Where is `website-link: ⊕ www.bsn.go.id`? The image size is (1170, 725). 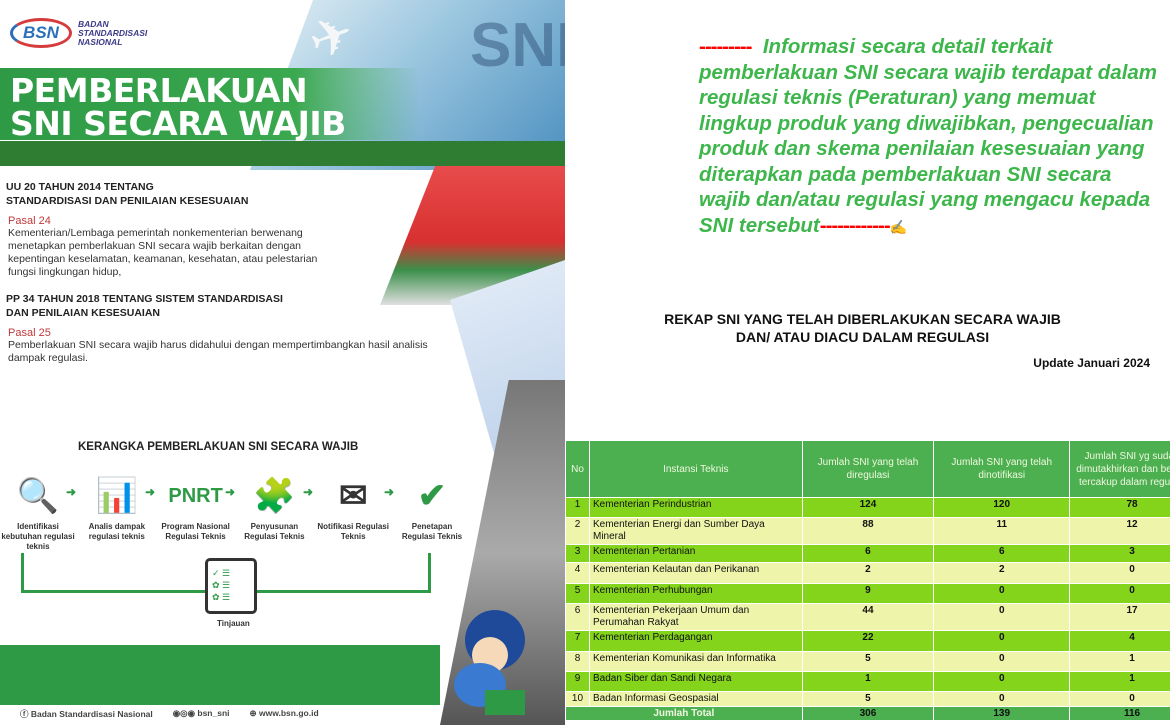
website-link: ⊕ www.bsn.go.id is located at coordinates (284, 713).